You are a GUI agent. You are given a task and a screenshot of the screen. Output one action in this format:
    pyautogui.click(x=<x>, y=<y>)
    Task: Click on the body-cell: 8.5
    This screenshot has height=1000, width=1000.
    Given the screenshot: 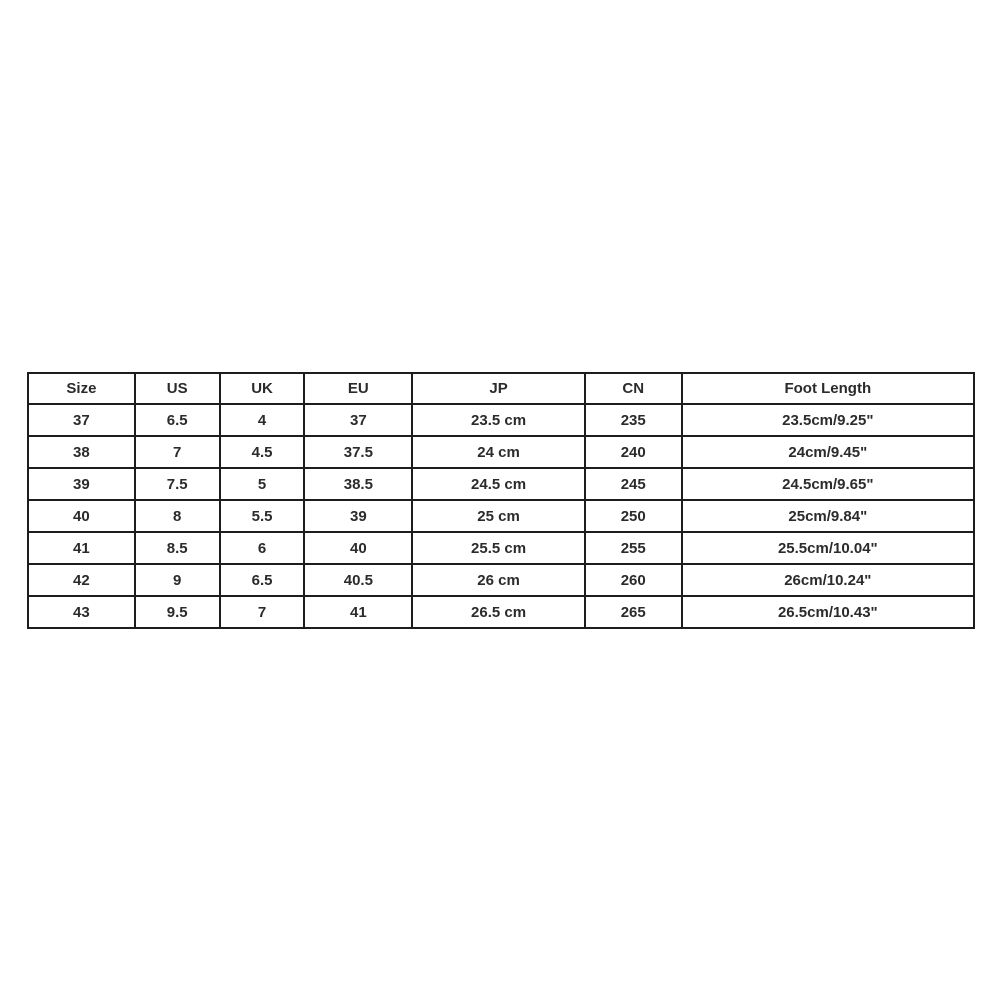 What is the action you would take?
    pyautogui.click(x=177, y=548)
    